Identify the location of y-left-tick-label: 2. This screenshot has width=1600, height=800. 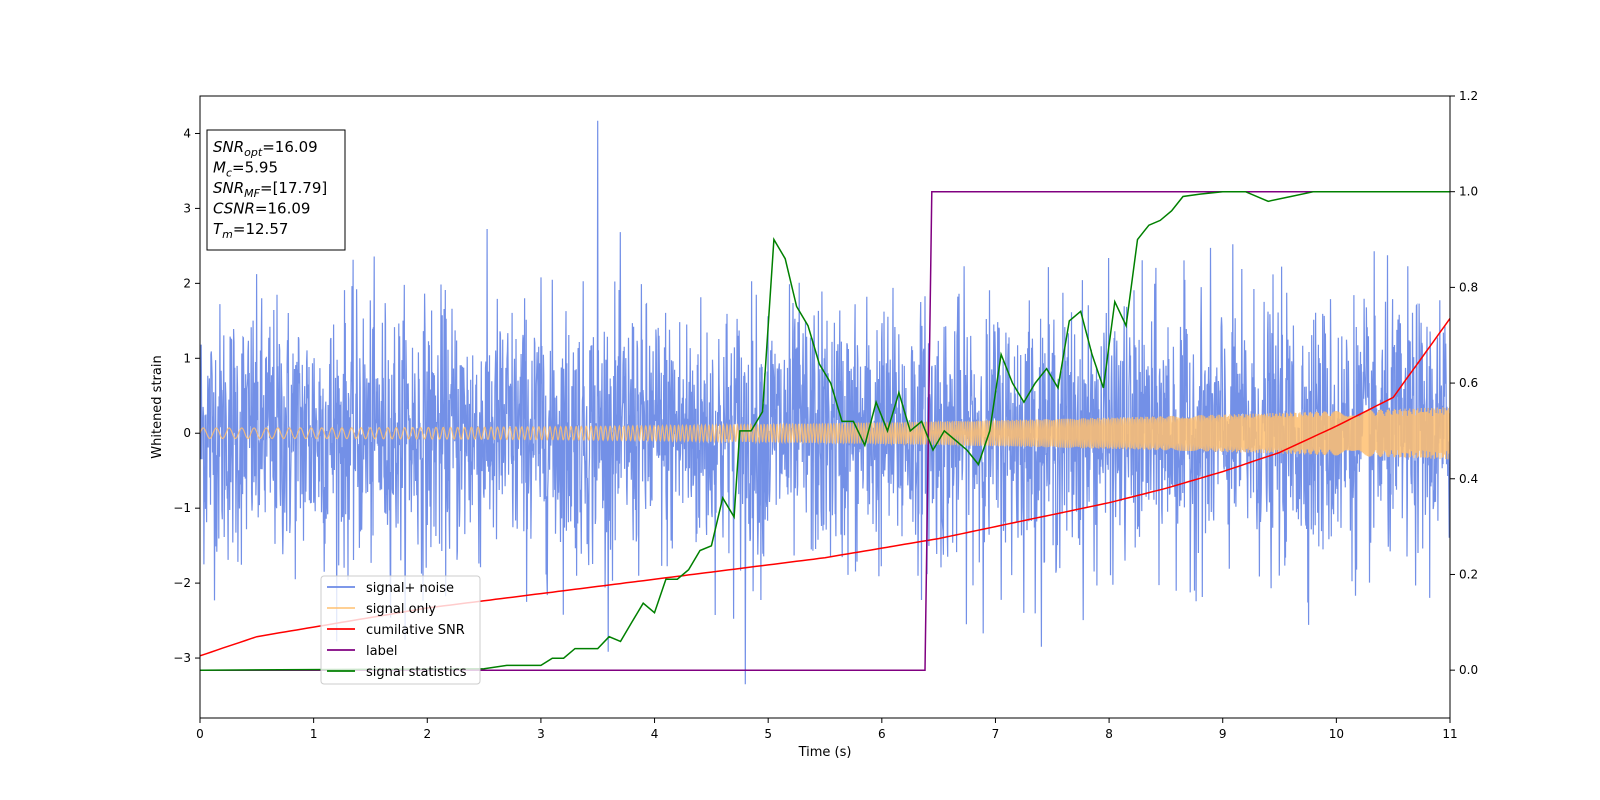
(187, 283).